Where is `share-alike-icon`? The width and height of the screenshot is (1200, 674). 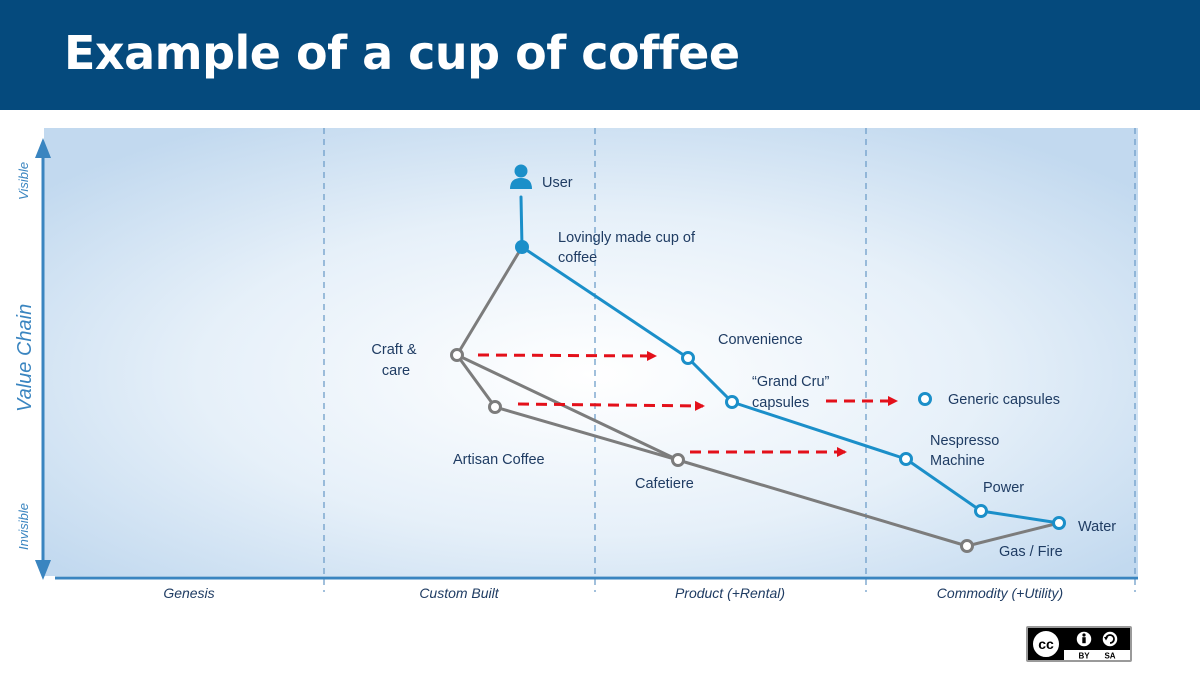 share-alike-icon is located at coordinates (1110, 639).